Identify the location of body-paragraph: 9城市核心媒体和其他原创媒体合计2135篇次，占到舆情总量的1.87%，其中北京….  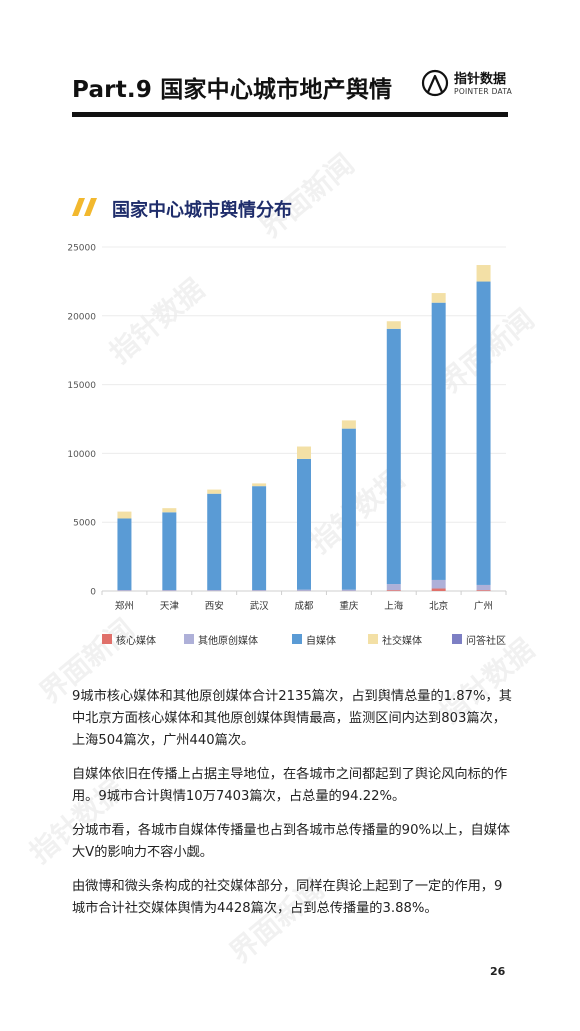
(292, 718).